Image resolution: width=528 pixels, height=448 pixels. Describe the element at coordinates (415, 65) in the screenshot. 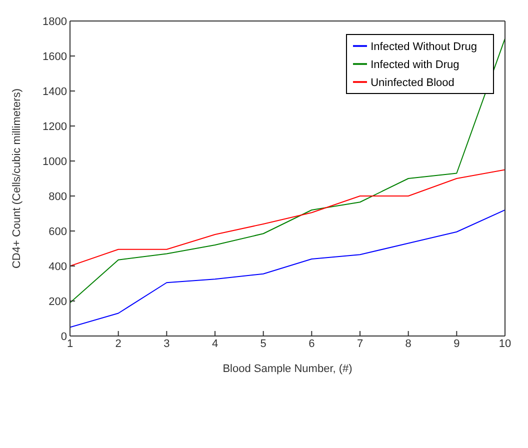

I see `legend-label: Infected with Drug` at that location.